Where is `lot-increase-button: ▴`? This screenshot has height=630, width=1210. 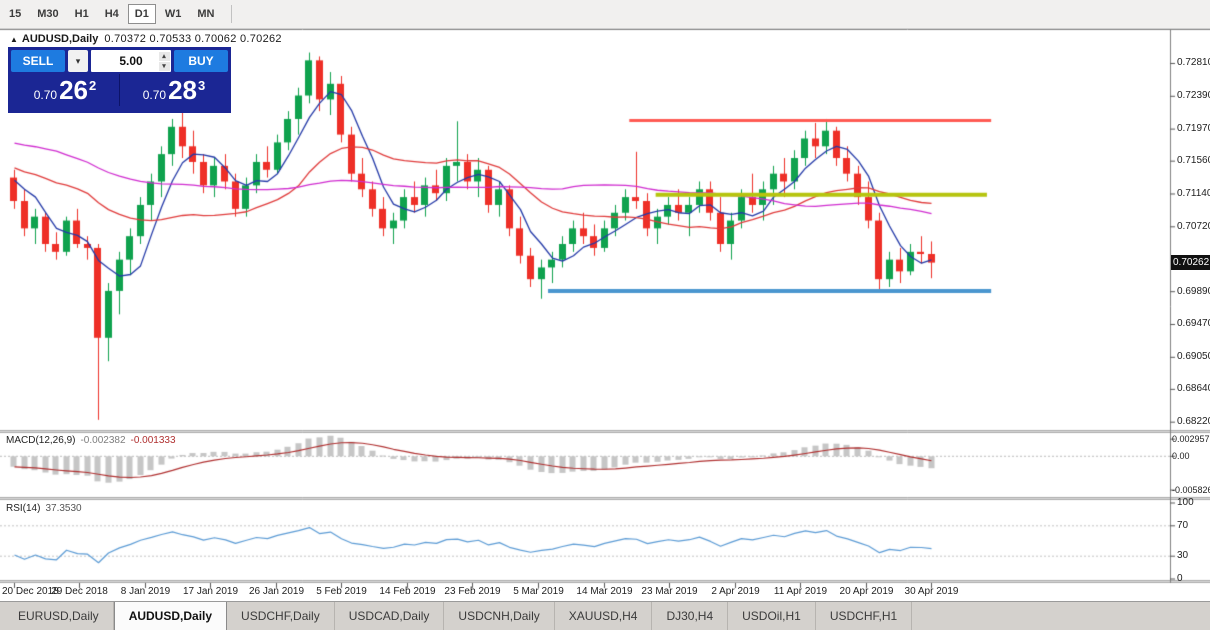 lot-increase-button: ▴ is located at coordinates (164, 56).